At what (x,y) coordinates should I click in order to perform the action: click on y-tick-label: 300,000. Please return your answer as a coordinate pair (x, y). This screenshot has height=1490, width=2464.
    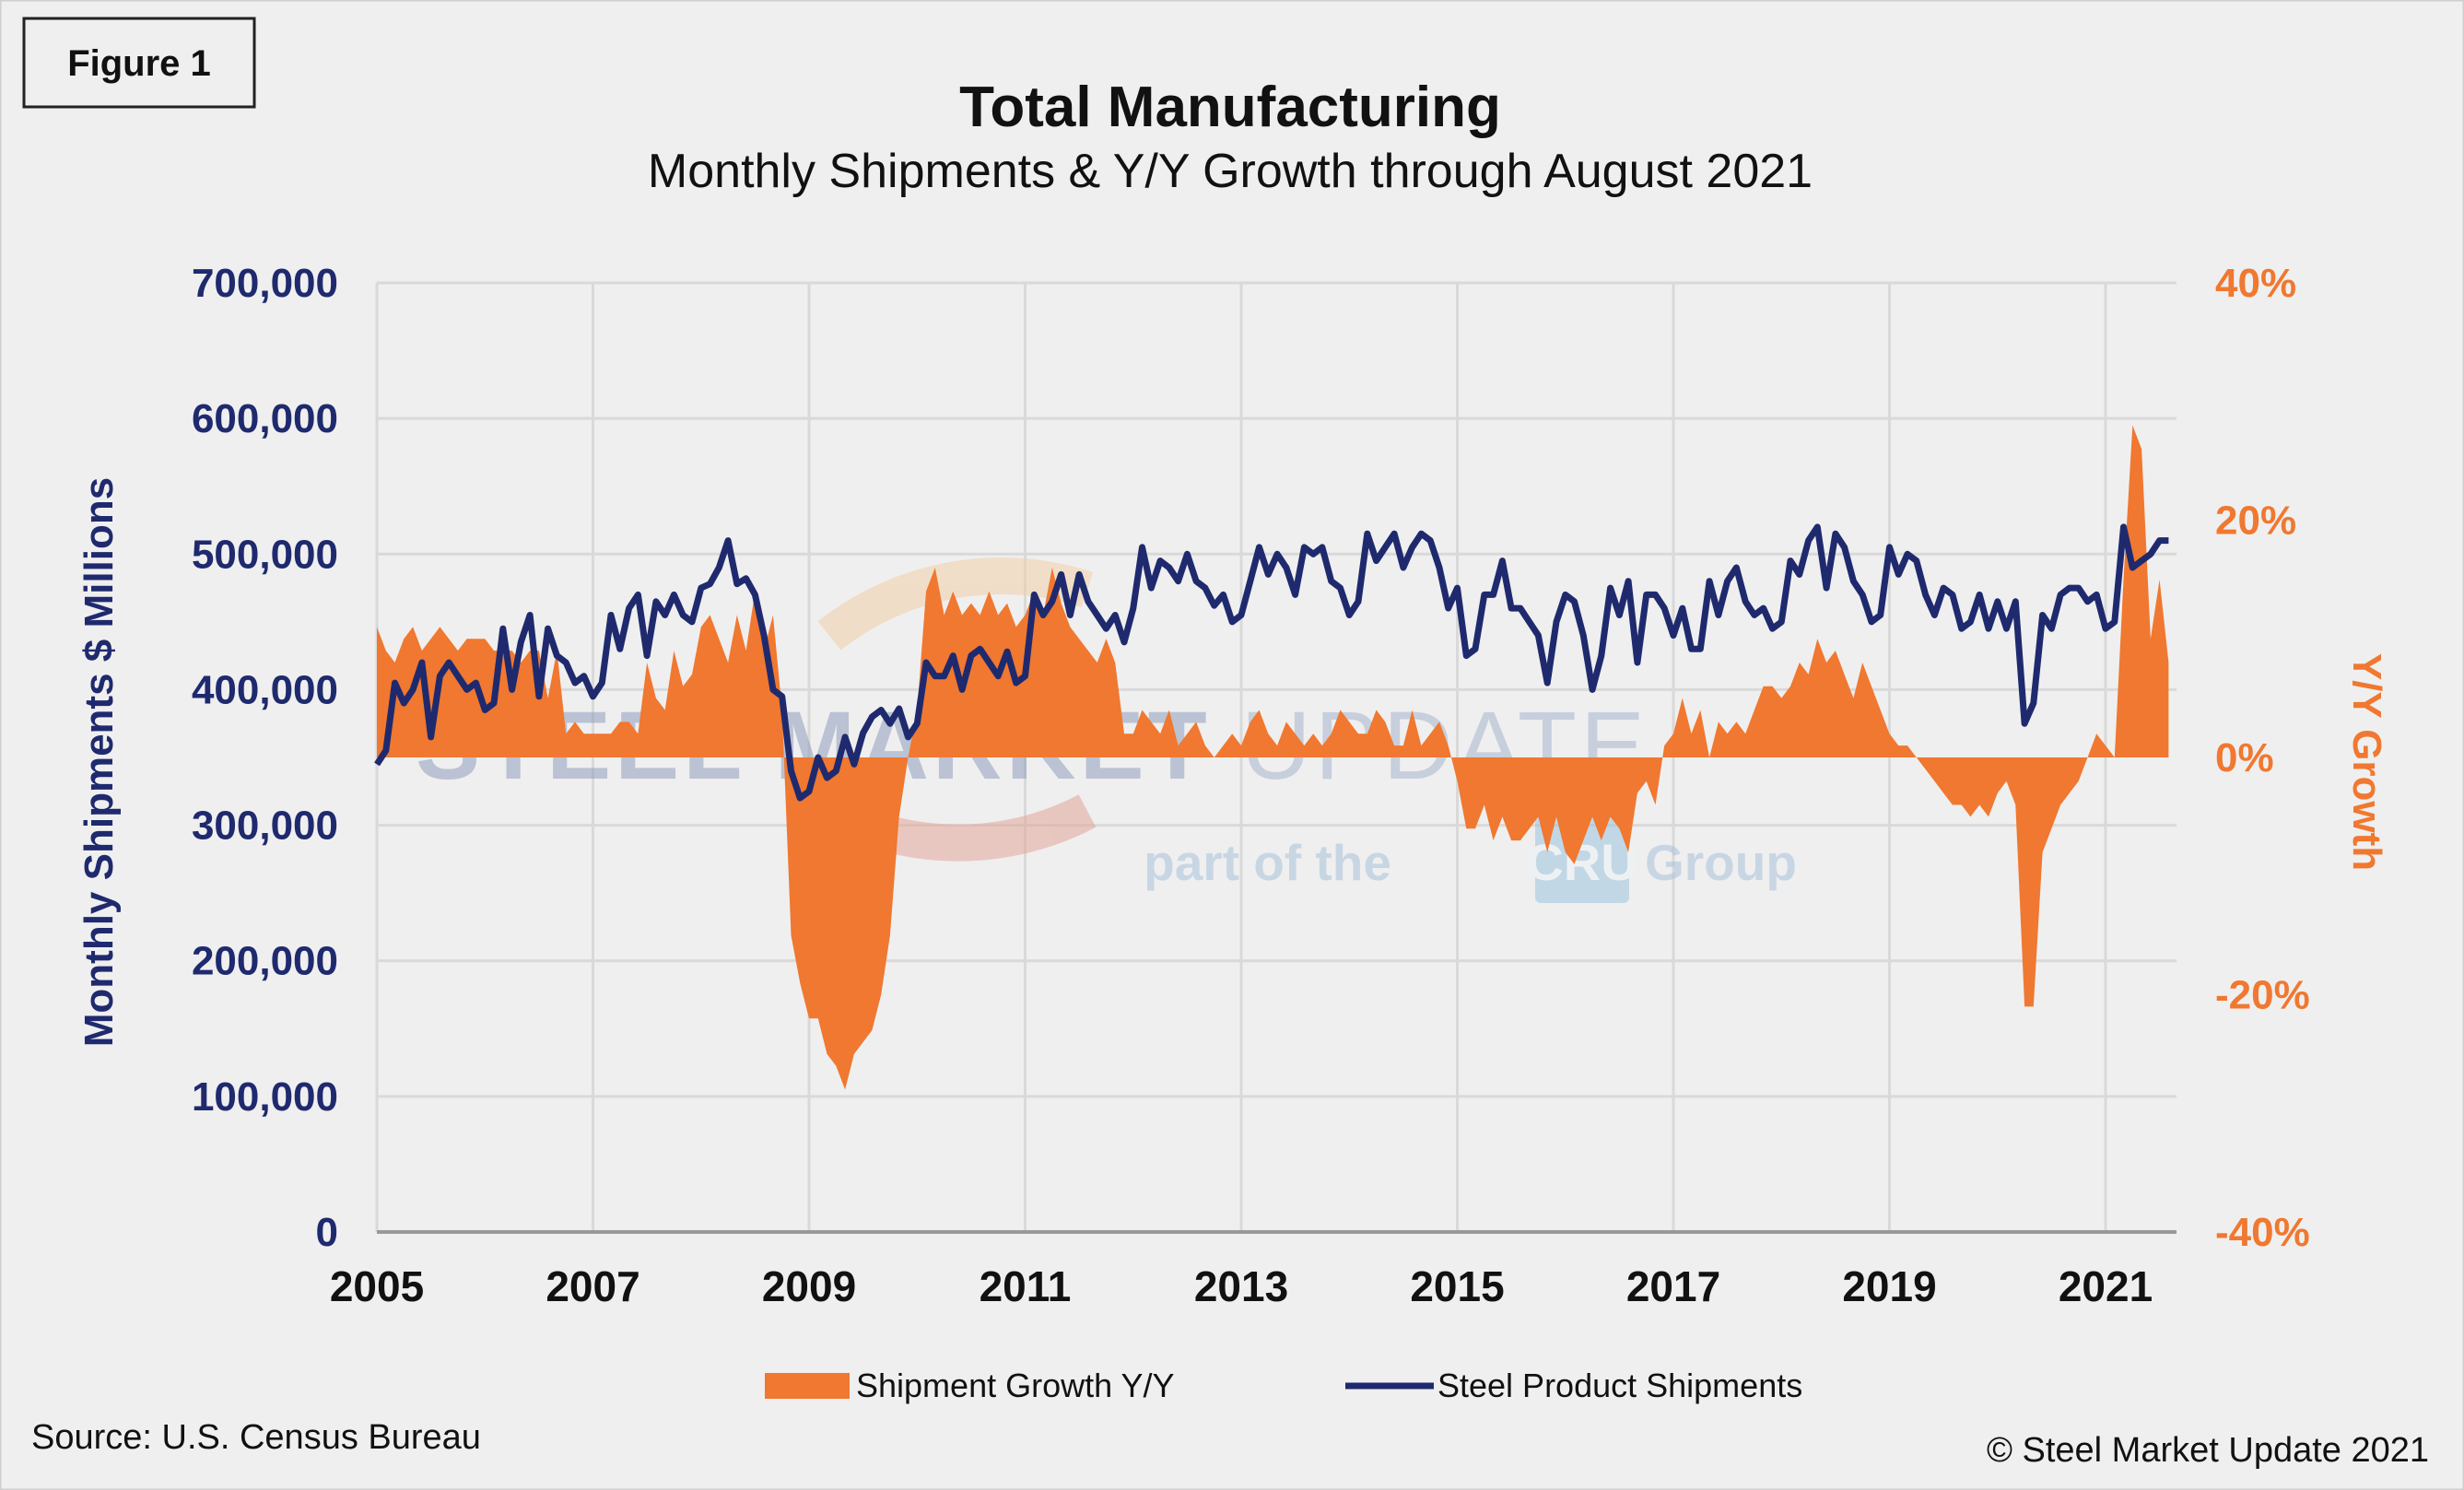
    Looking at the image, I should click on (265, 826).